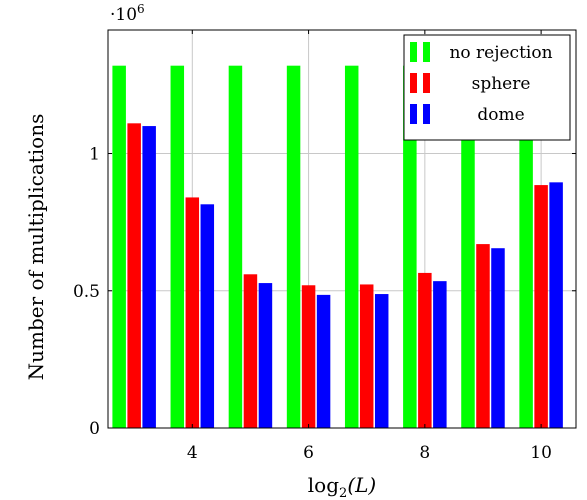 The image size is (587, 500). I want to click on legend-box, so click(487, 87).